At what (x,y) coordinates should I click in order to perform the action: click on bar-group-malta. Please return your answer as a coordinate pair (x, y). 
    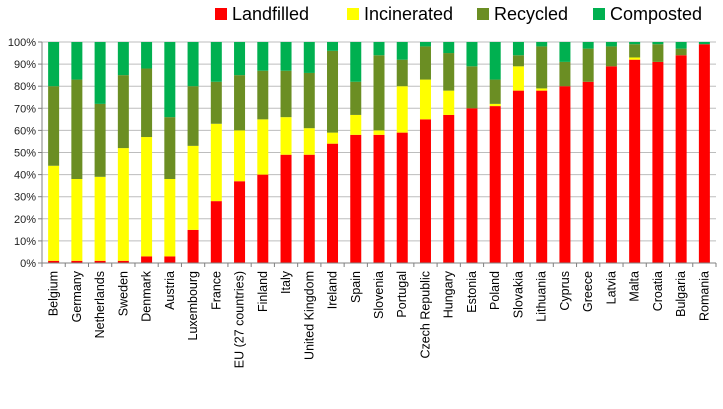
    Looking at the image, I should click on (635, 153).